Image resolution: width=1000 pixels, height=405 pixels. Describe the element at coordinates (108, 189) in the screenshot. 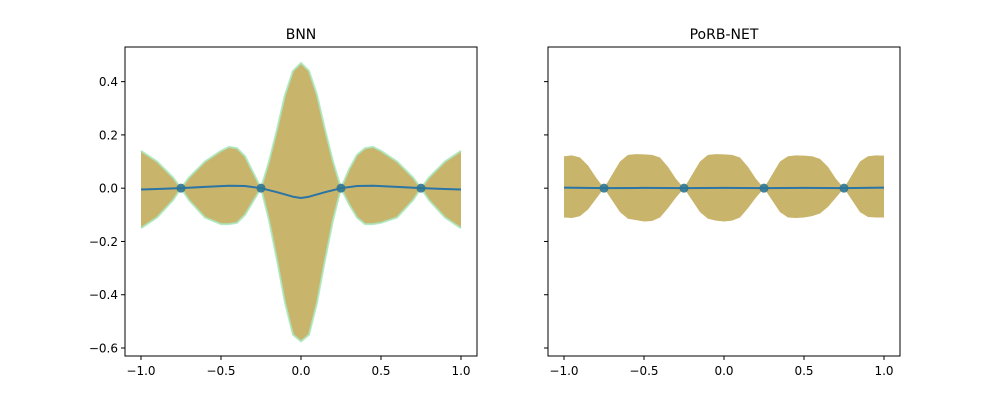

I see `bnn-y-tick-label: 0.0` at that location.